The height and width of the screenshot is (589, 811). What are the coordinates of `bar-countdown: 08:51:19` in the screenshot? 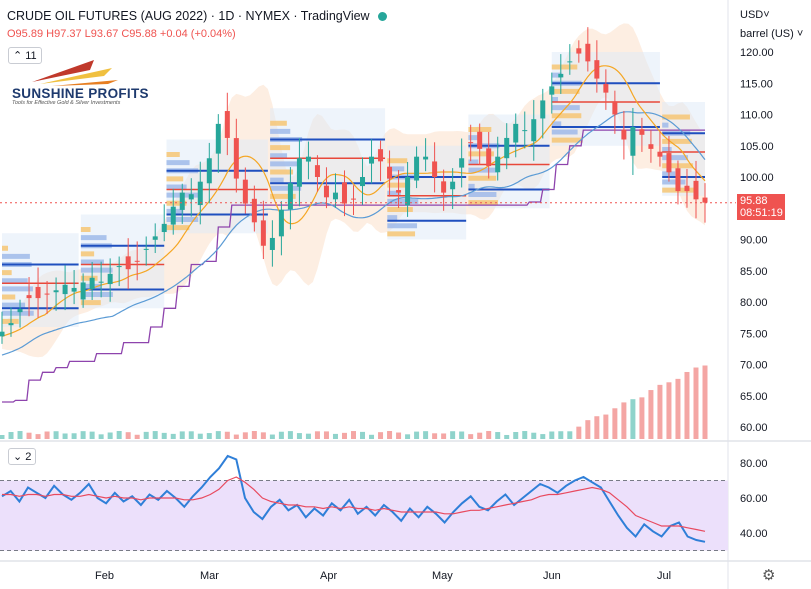 It's located at (761, 213).